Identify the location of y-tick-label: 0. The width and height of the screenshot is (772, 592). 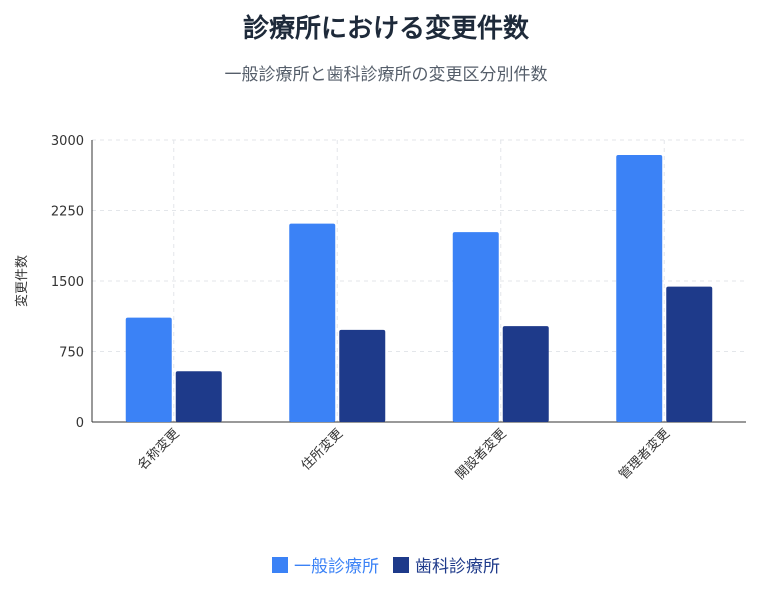
(80, 423).